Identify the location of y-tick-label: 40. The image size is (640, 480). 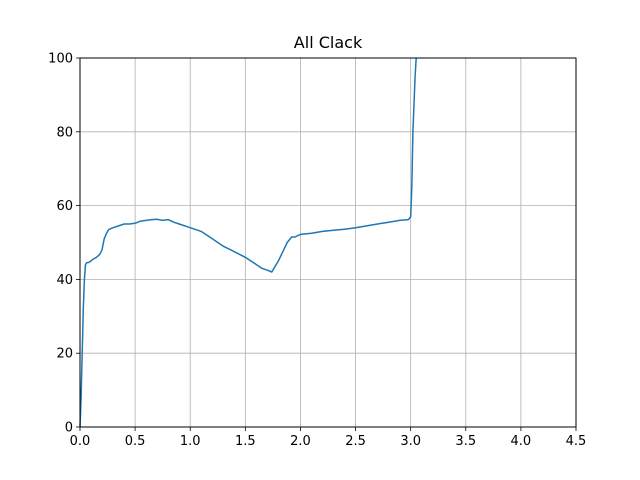
(64, 280).